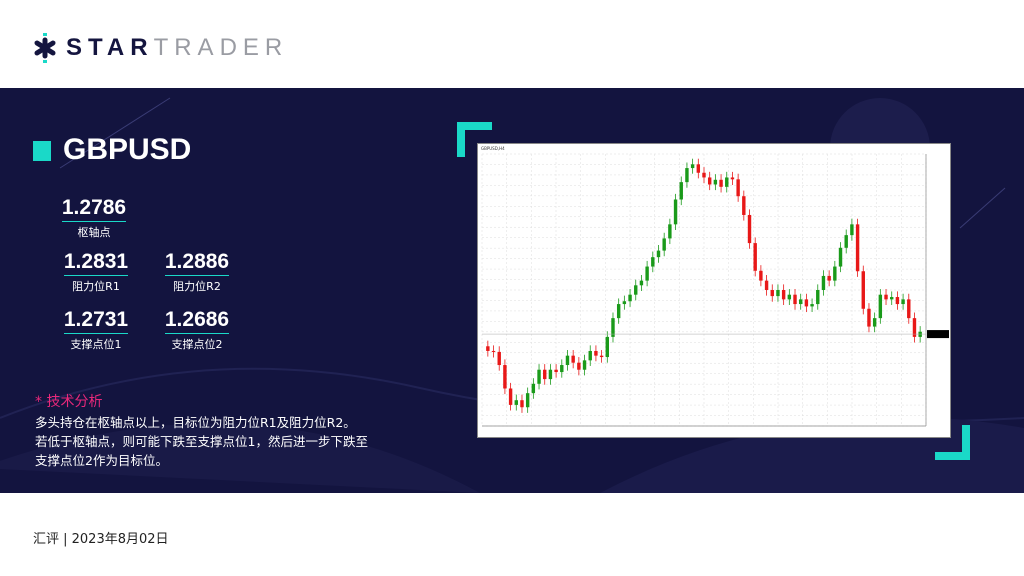 The image size is (1024, 576). I want to click on r1-level: 1.2831 阻力位R1, so click(96, 272).